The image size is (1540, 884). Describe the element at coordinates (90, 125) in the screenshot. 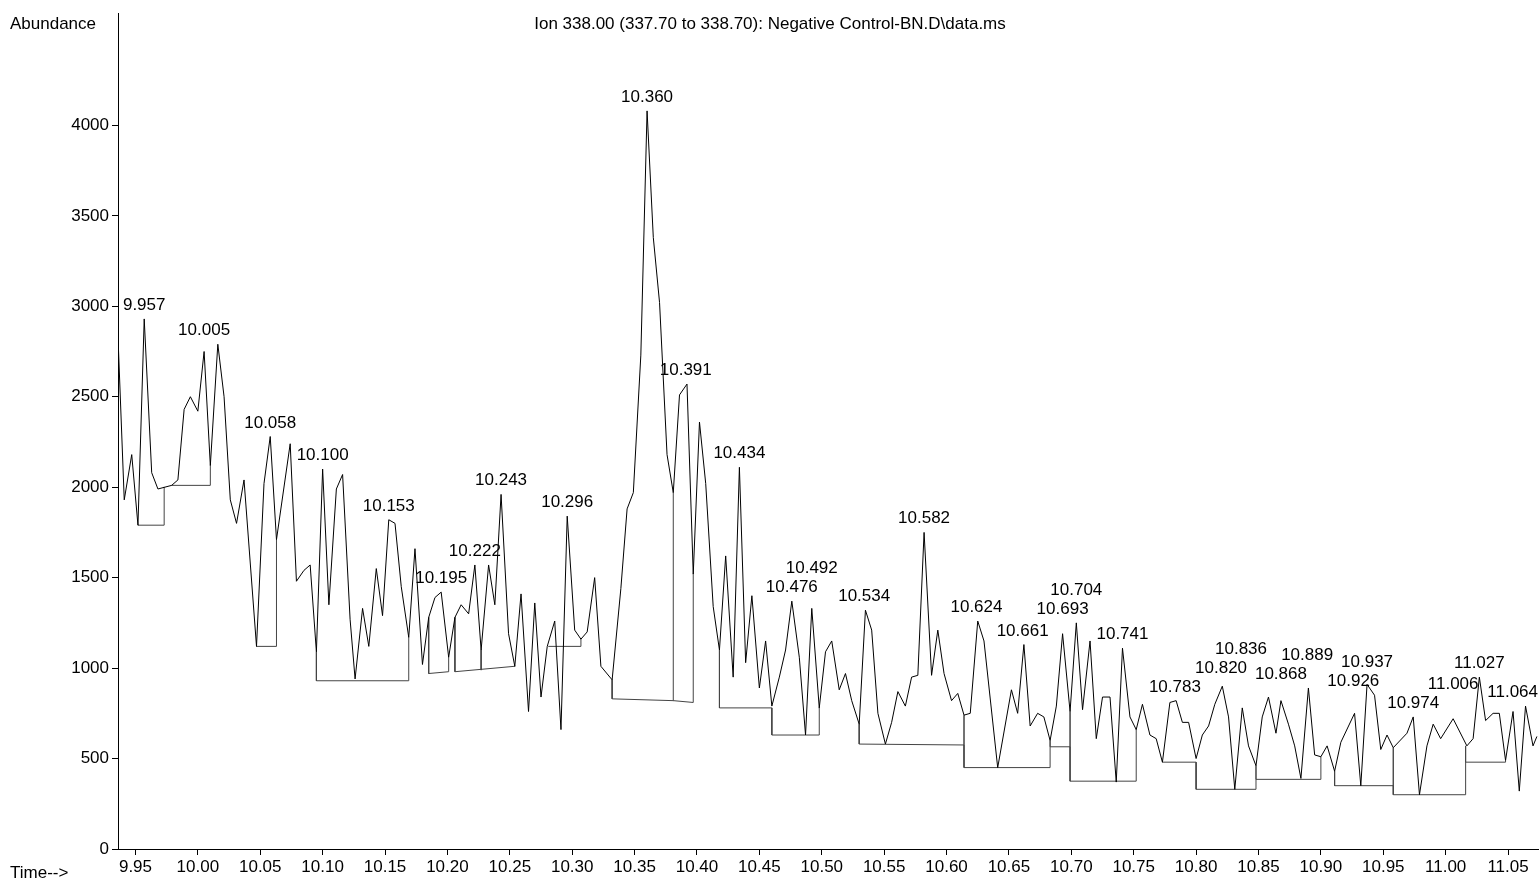

I see `y-tick-label: 4000` at that location.